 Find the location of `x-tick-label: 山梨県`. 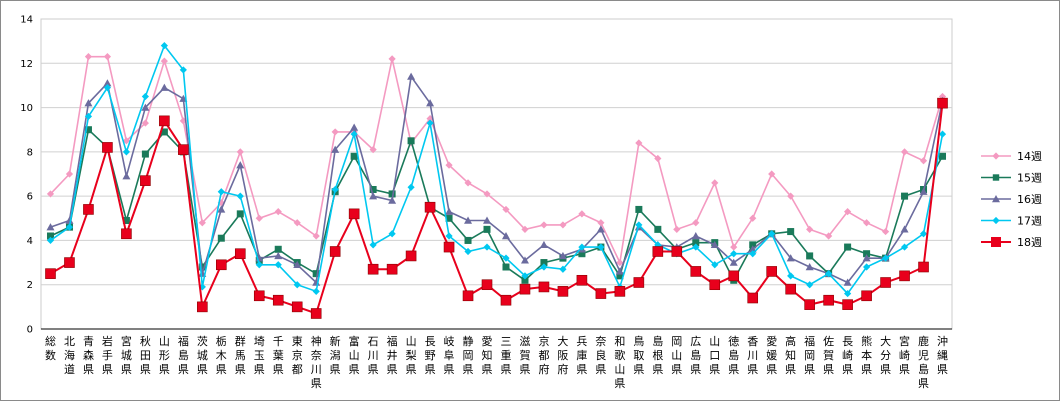

x-tick-label: 山梨県 is located at coordinates (411, 355).